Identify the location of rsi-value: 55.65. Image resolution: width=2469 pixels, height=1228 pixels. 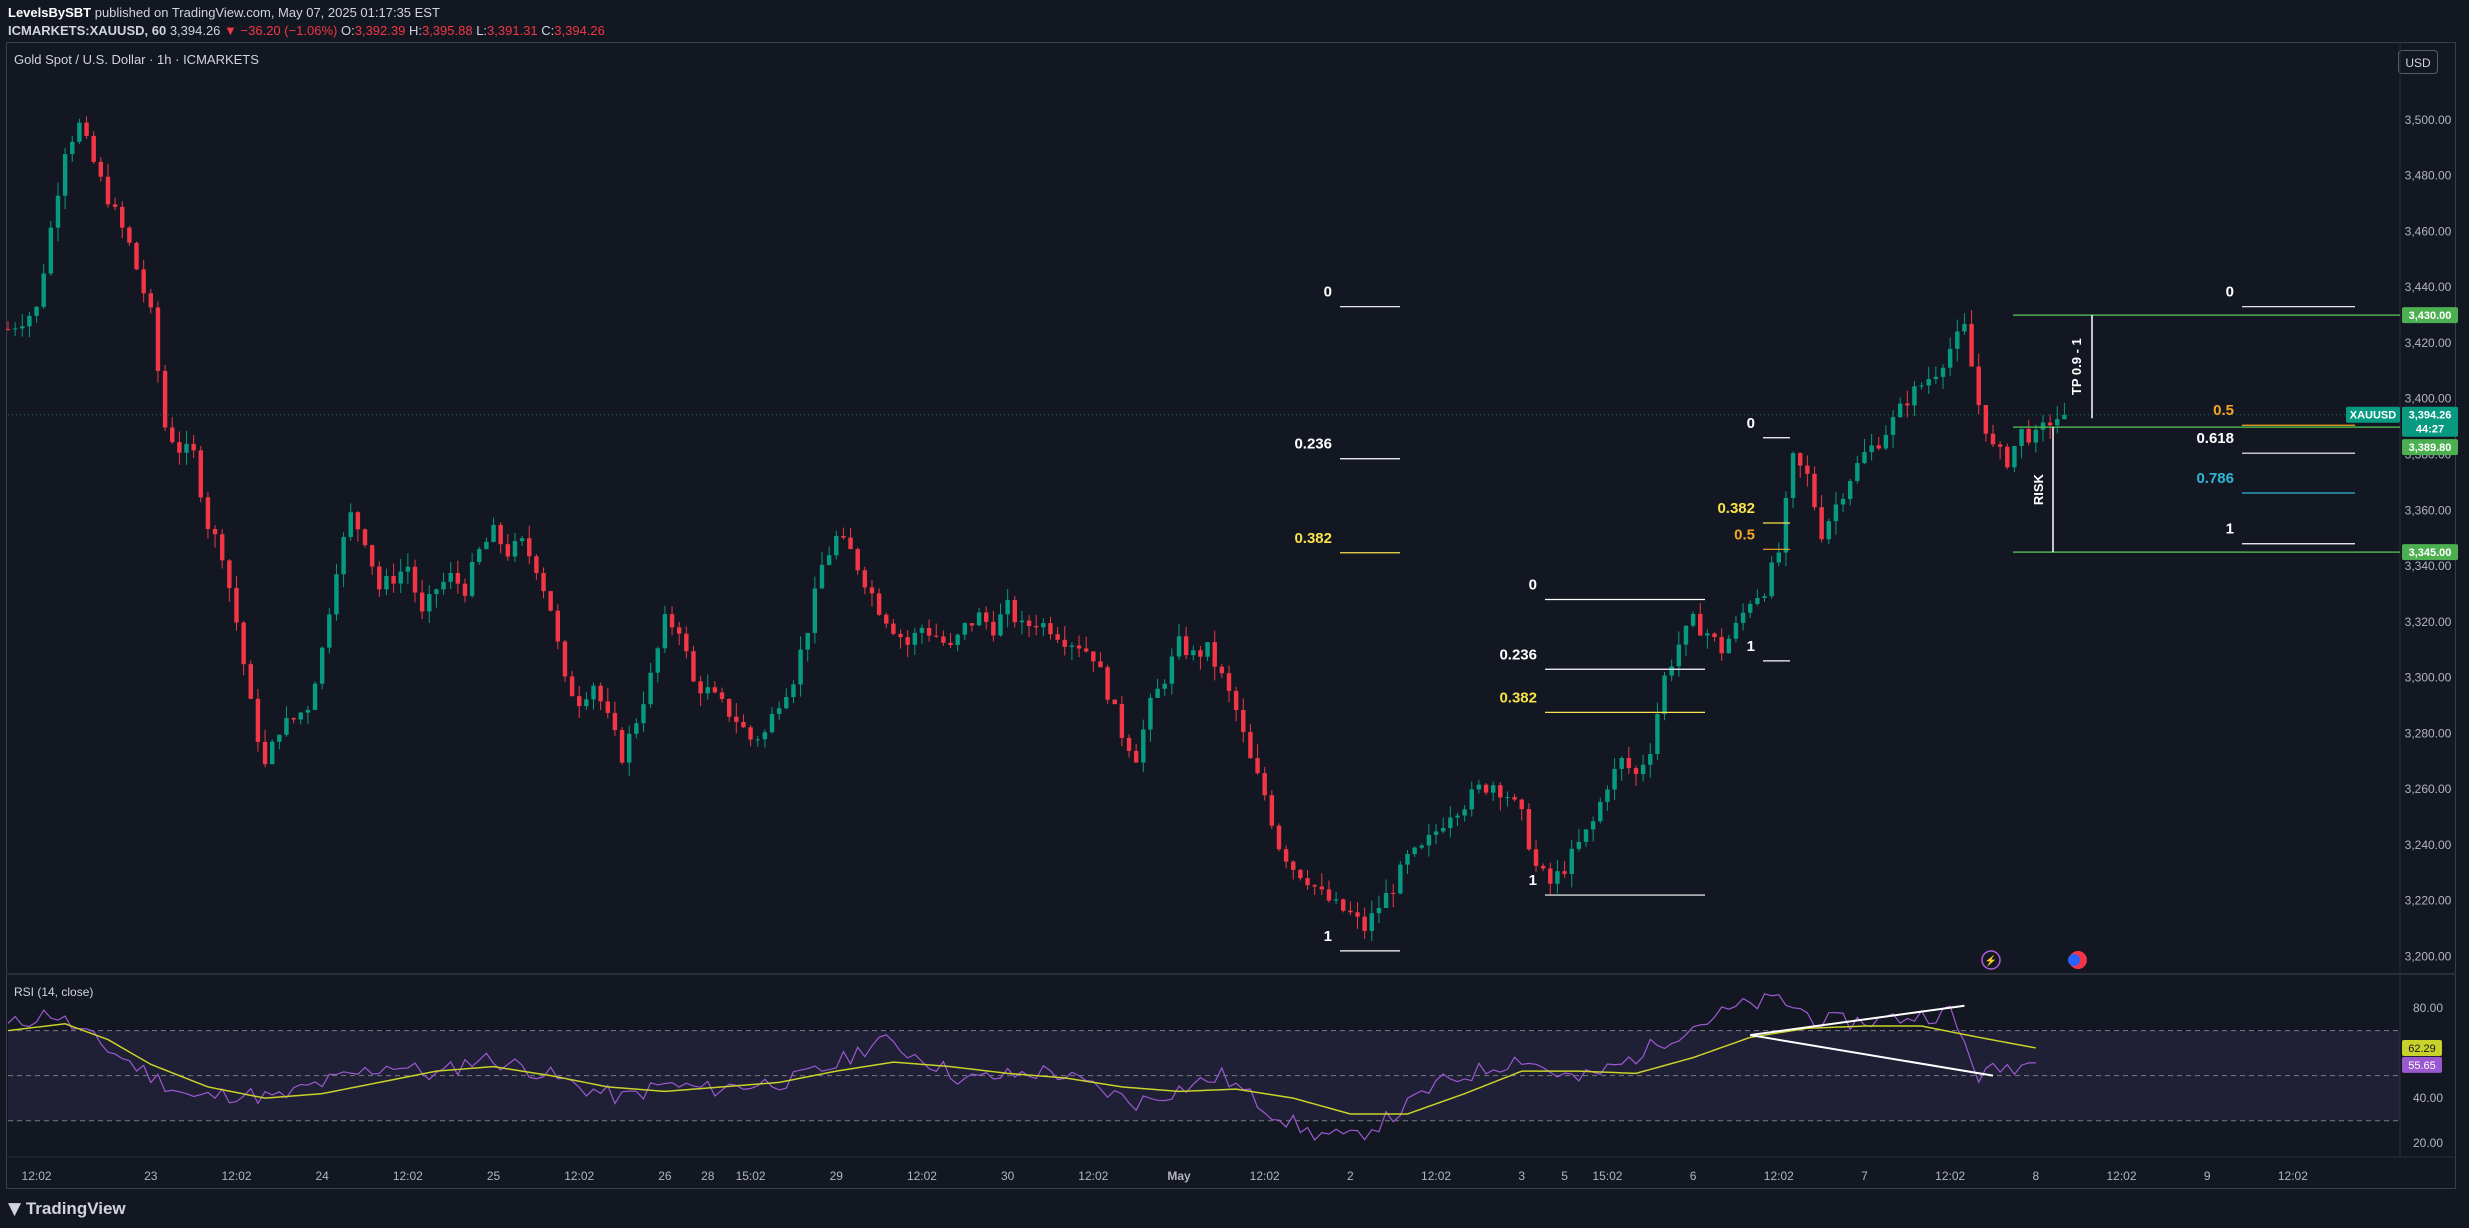
(2422, 1066).